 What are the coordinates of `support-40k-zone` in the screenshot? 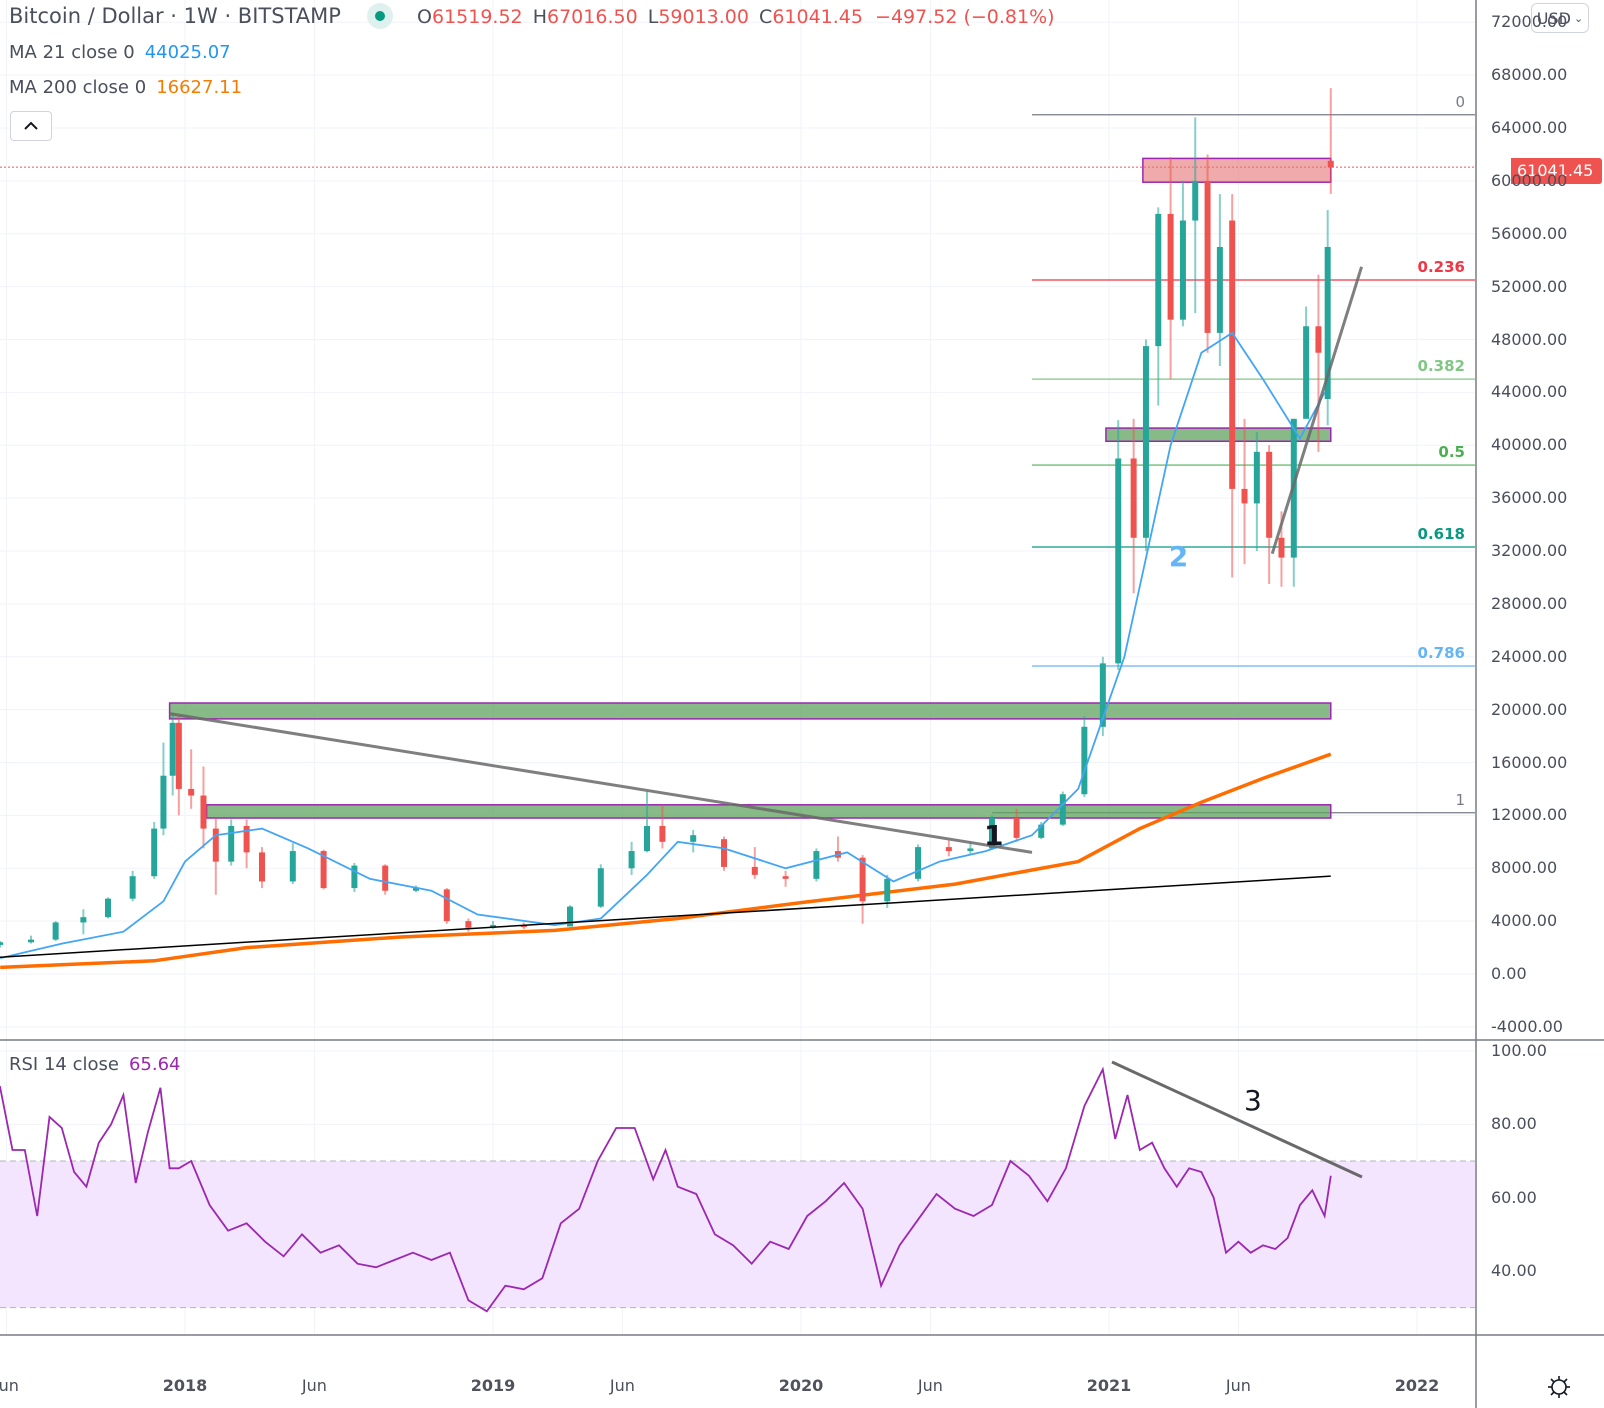 It's located at (1218, 435).